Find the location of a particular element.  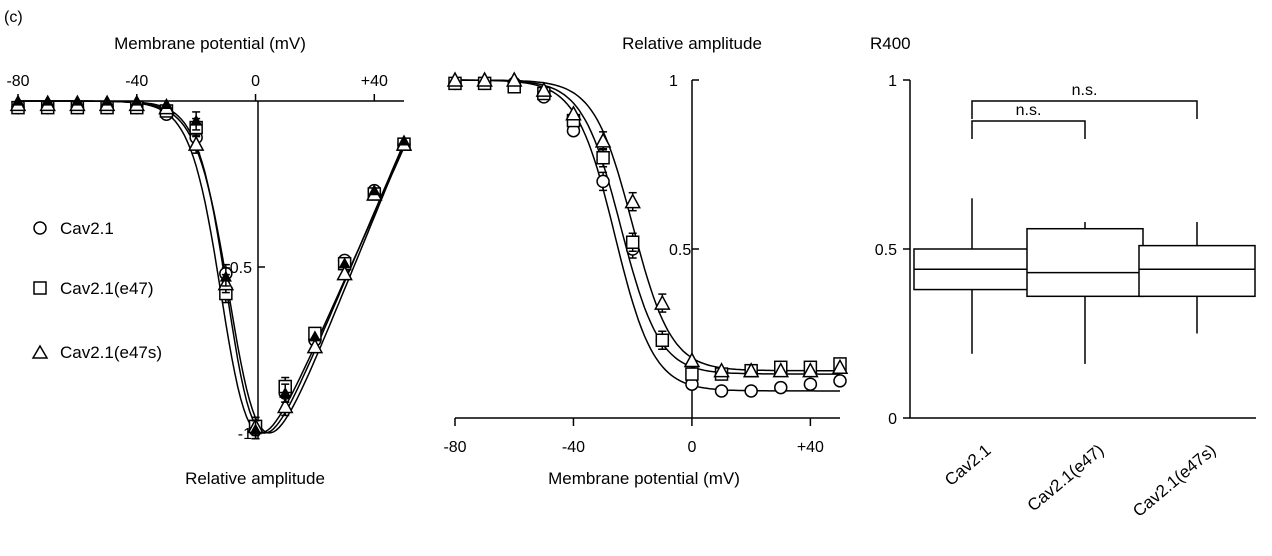

panel-a-top-title: Membrane potential (mV) is located at coordinates (210, 43).